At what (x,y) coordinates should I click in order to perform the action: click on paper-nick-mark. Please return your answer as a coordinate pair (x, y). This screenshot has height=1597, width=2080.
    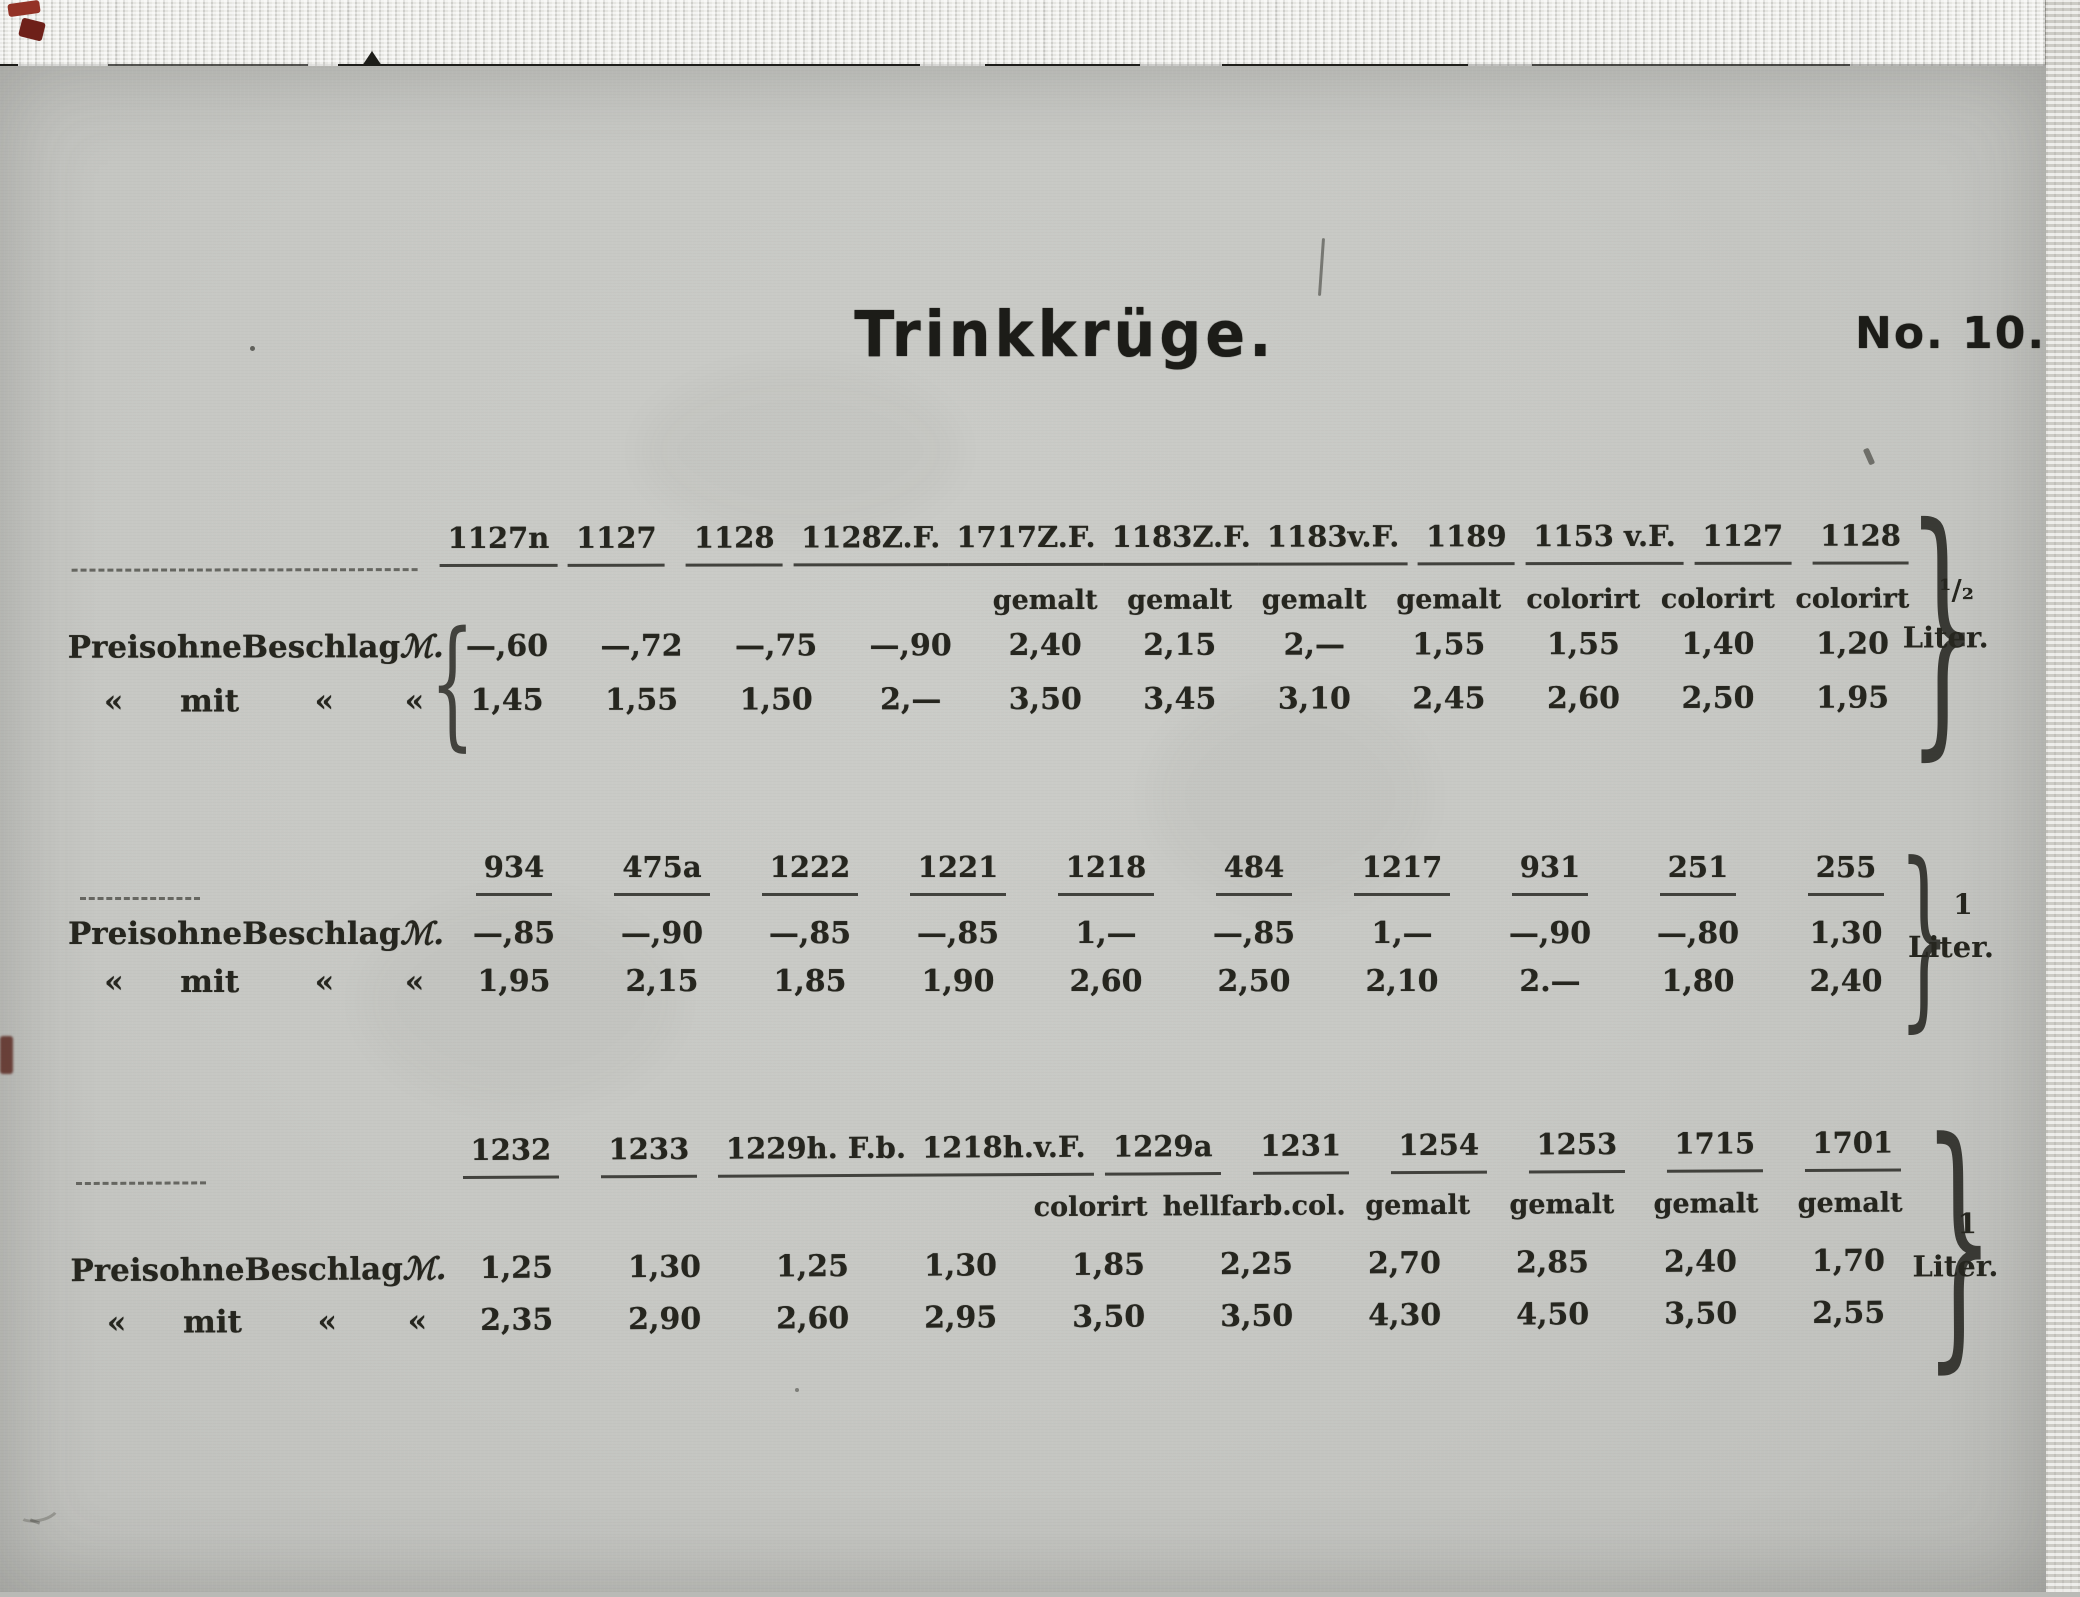
    Looking at the image, I should click on (372, 58).